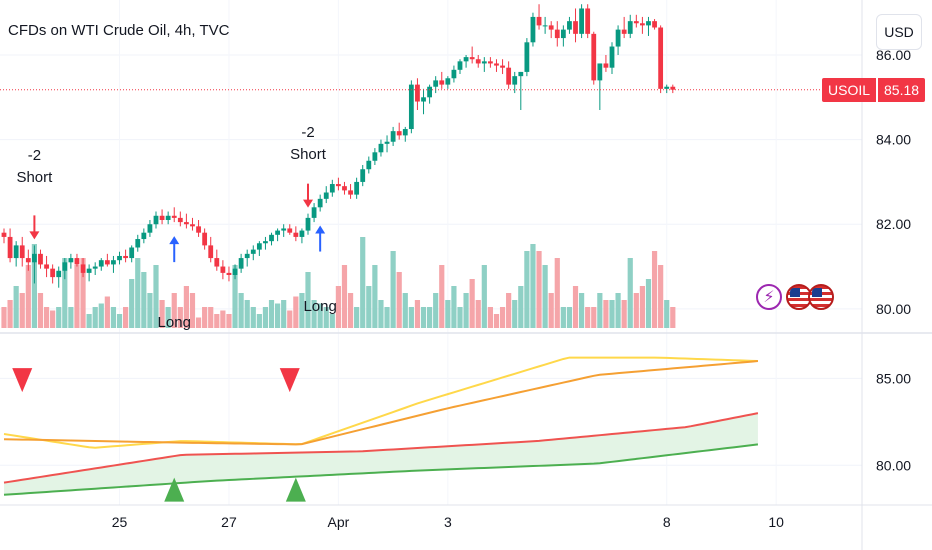 Image resolution: width=932 pixels, height=550 pixels. I want to click on x-tick-label: Apr, so click(339, 522).